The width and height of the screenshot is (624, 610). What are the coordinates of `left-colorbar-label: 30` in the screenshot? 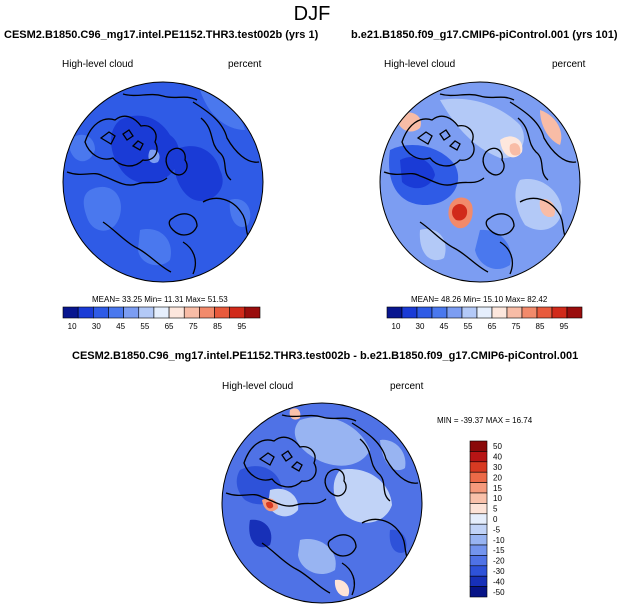 It's located at (96, 326).